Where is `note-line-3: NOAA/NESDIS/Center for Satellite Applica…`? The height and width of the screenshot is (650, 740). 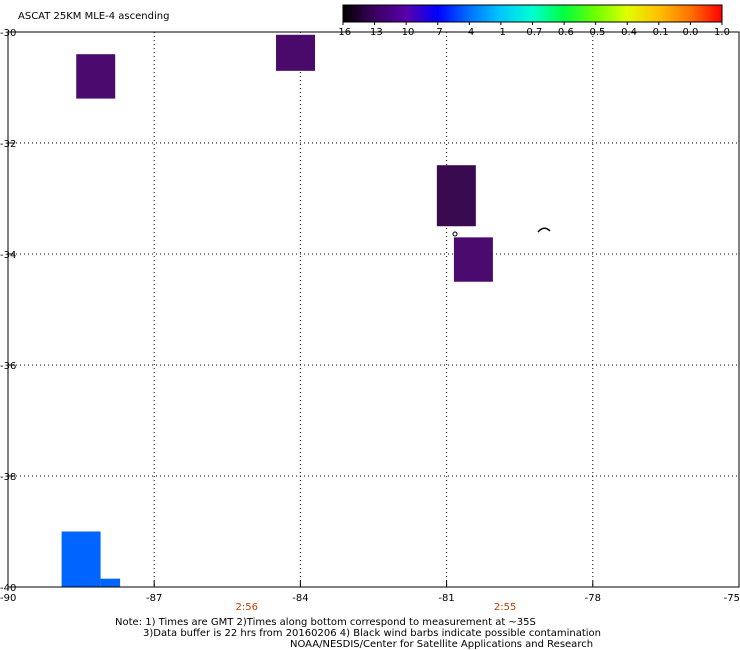 note-line-3: NOAA/NESDIS/Center for Satellite Applica… is located at coordinates (441, 644).